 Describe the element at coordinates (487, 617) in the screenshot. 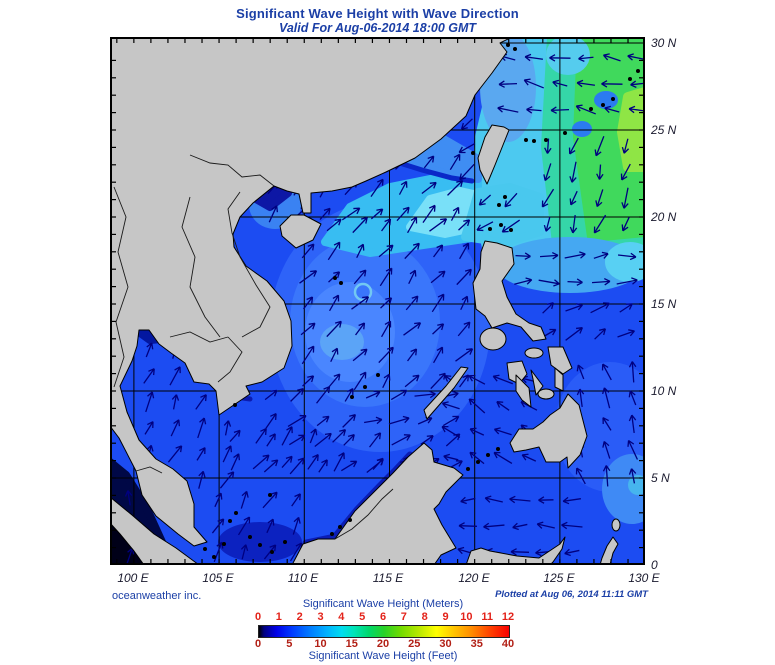

I see `legend-meters-tick: 11` at that location.